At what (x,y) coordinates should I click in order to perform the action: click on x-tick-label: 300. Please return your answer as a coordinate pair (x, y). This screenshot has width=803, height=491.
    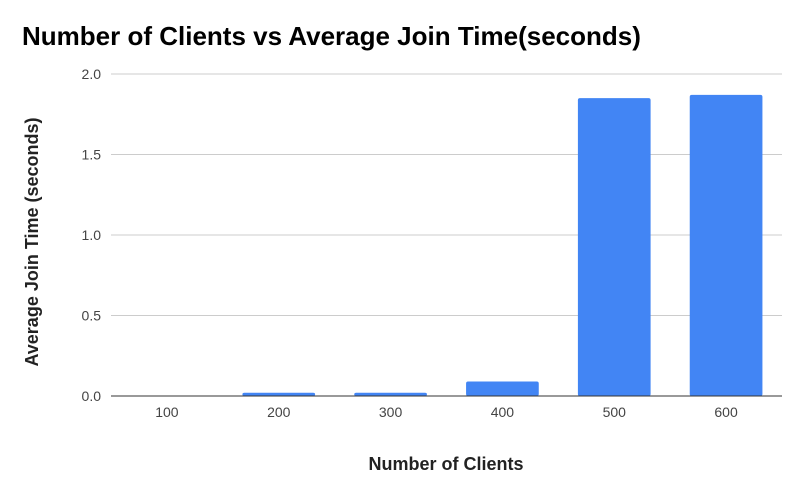
    Looking at the image, I should click on (391, 412).